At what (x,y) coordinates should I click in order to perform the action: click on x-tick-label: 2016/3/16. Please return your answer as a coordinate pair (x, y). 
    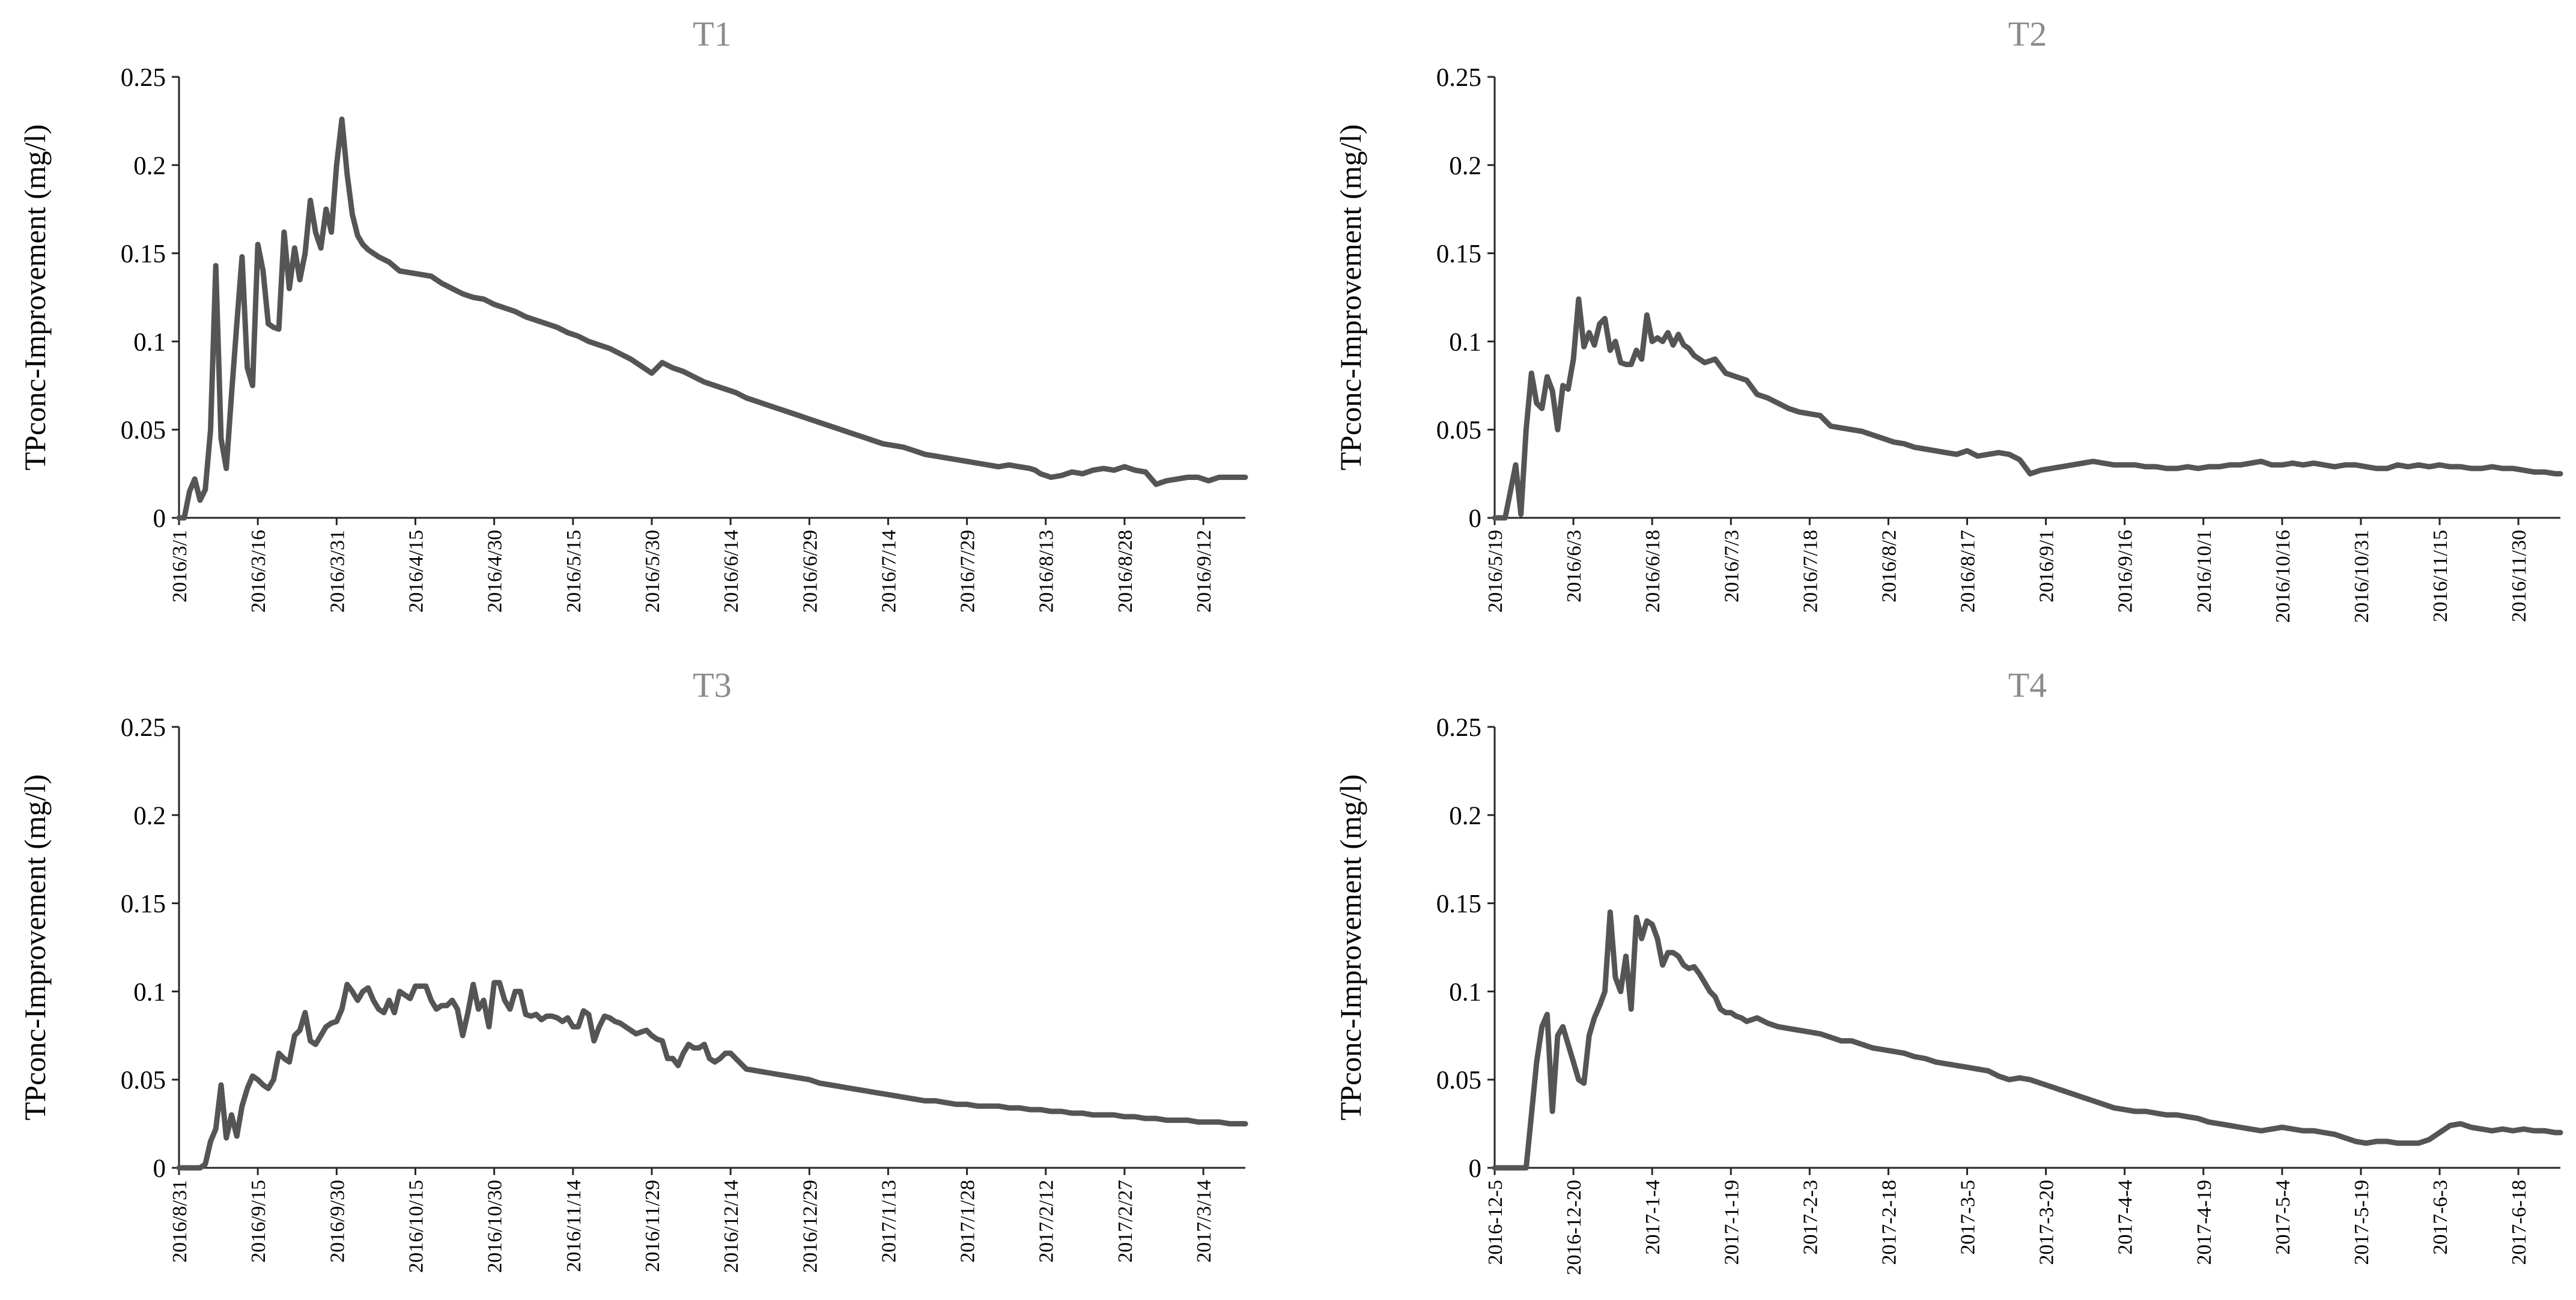
    Looking at the image, I should click on (259, 572).